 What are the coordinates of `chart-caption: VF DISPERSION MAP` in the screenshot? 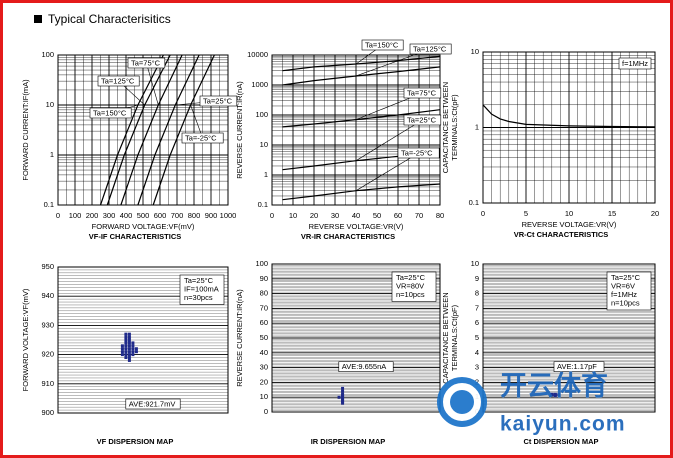 It's located at (135, 441).